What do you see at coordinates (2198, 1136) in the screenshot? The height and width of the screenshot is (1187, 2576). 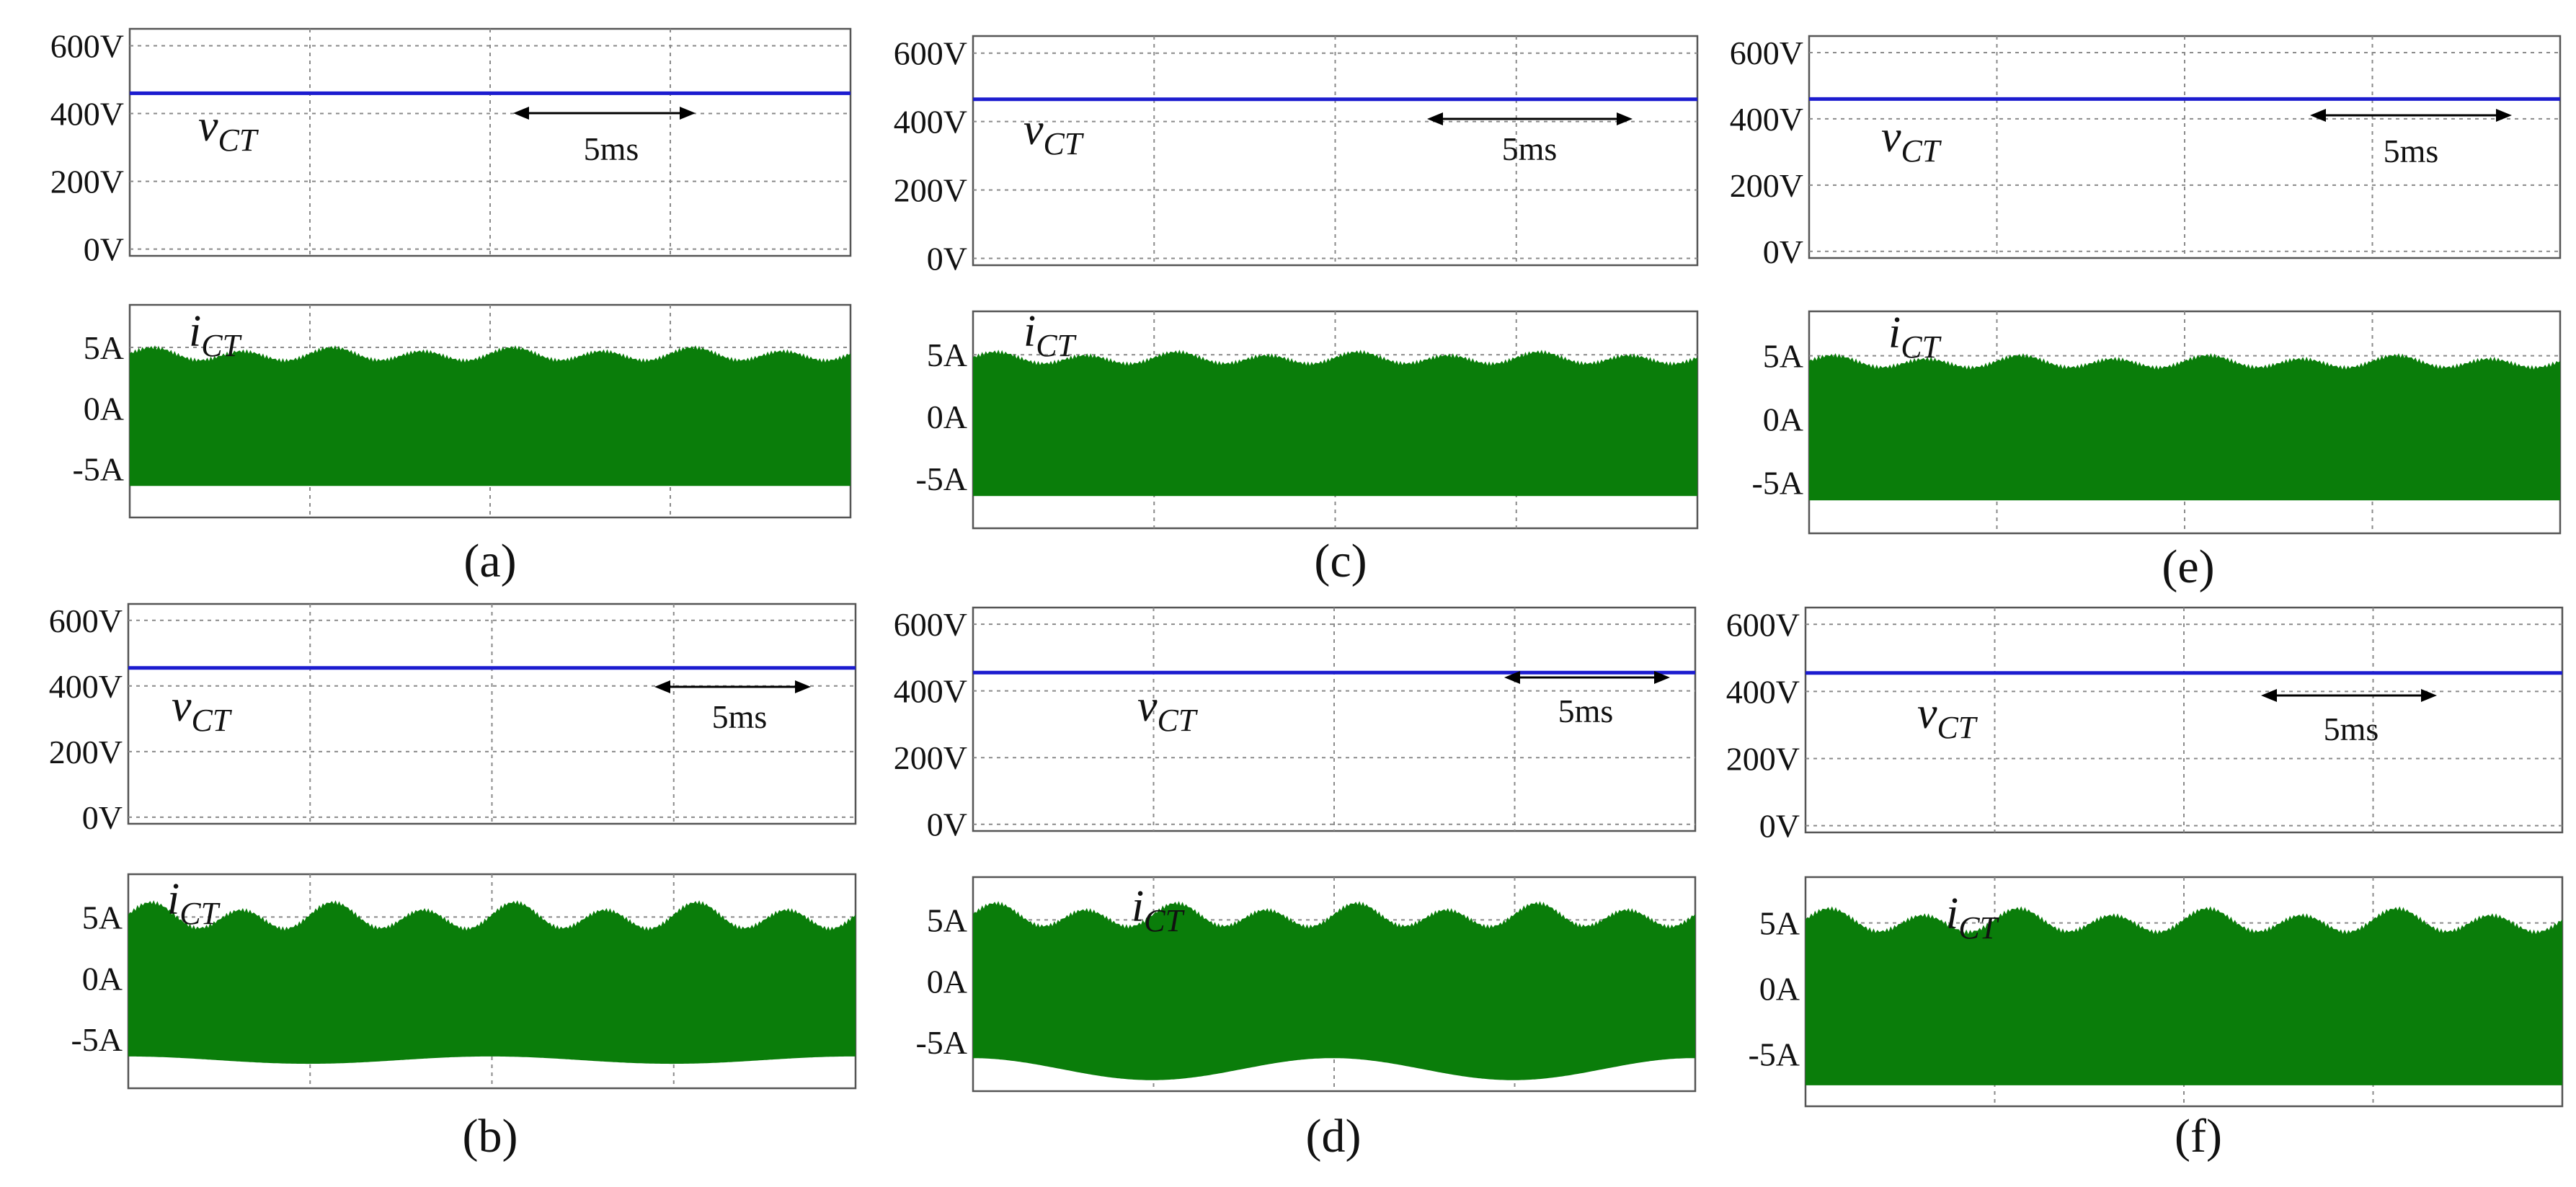 I see `panel-caption: (f)` at bounding box center [2198, 1136].